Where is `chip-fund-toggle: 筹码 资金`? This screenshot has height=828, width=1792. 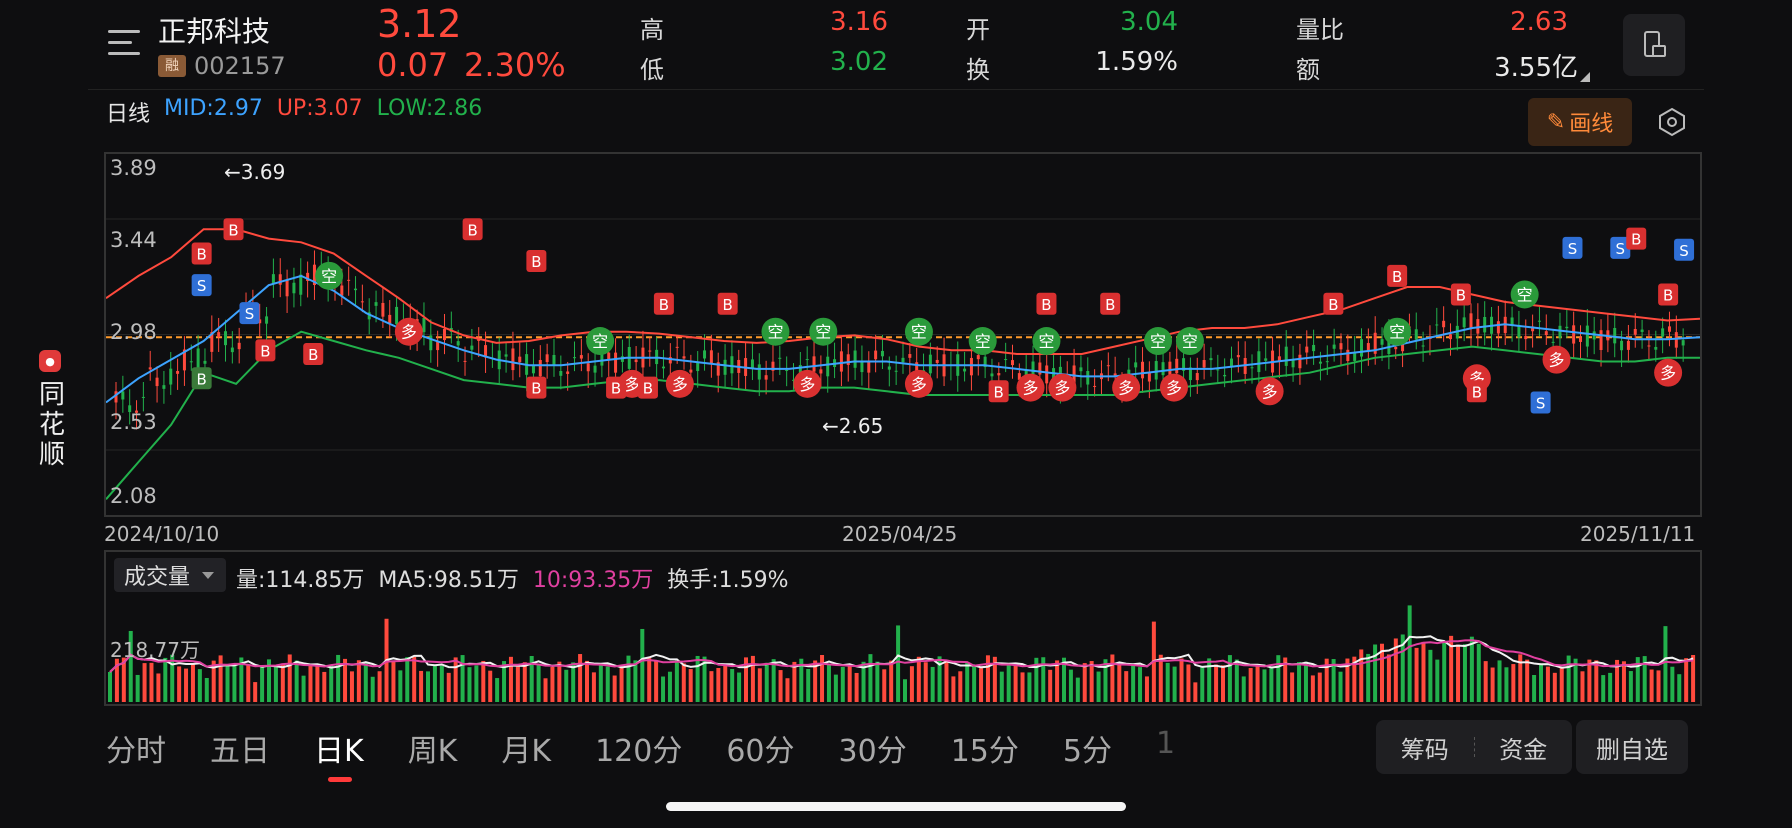 chip-fund-toggle: 筹码 资金 is located at coordinates (1474, 747).